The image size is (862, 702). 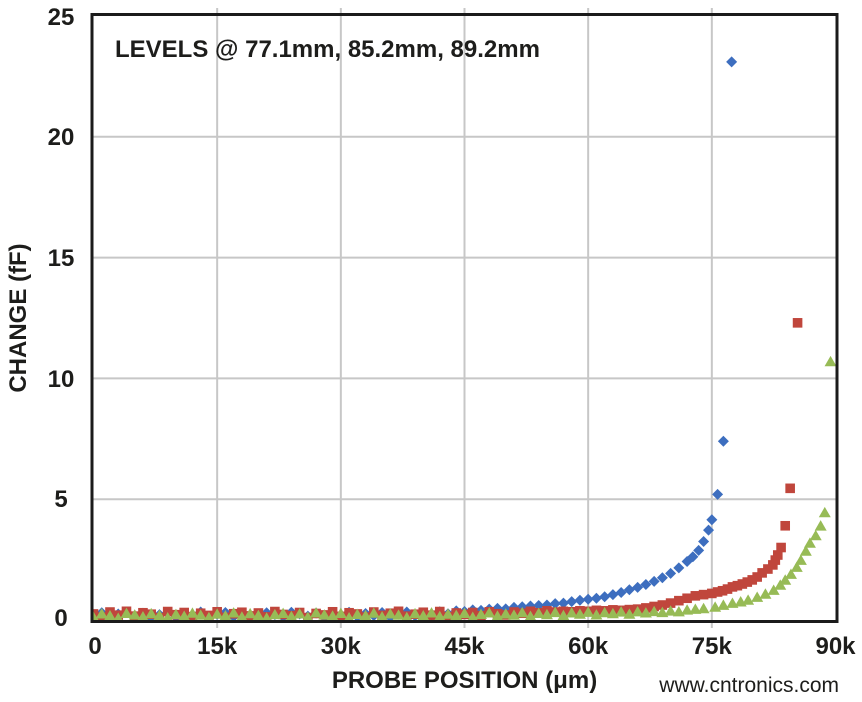 What do you see at coordinates (61, 137) in the screenshot?
I see `y-tick-20: 20` at bounding box center [61, 137].